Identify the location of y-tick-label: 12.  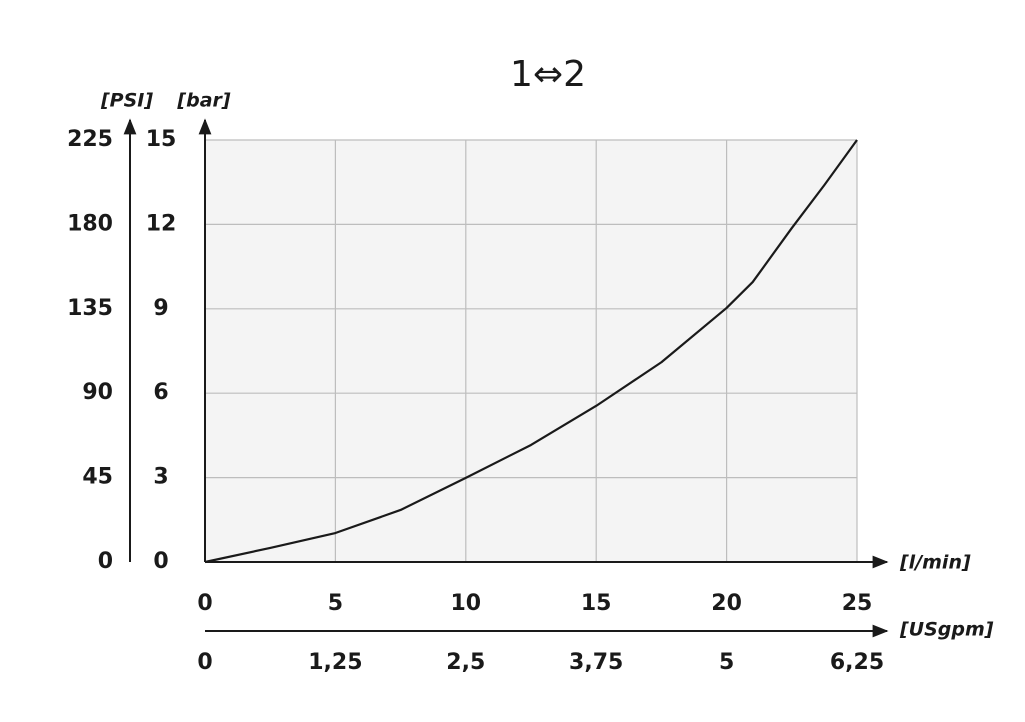
(161, 223).